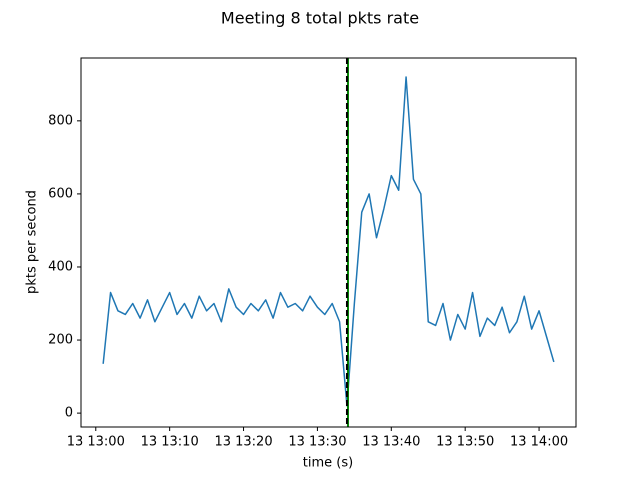 The width and height of the screenshot is (640, 480). Describe the element at coordinates (96, 442) in the screenshot. I see `x-tick-label: 13 13:00` at that location.